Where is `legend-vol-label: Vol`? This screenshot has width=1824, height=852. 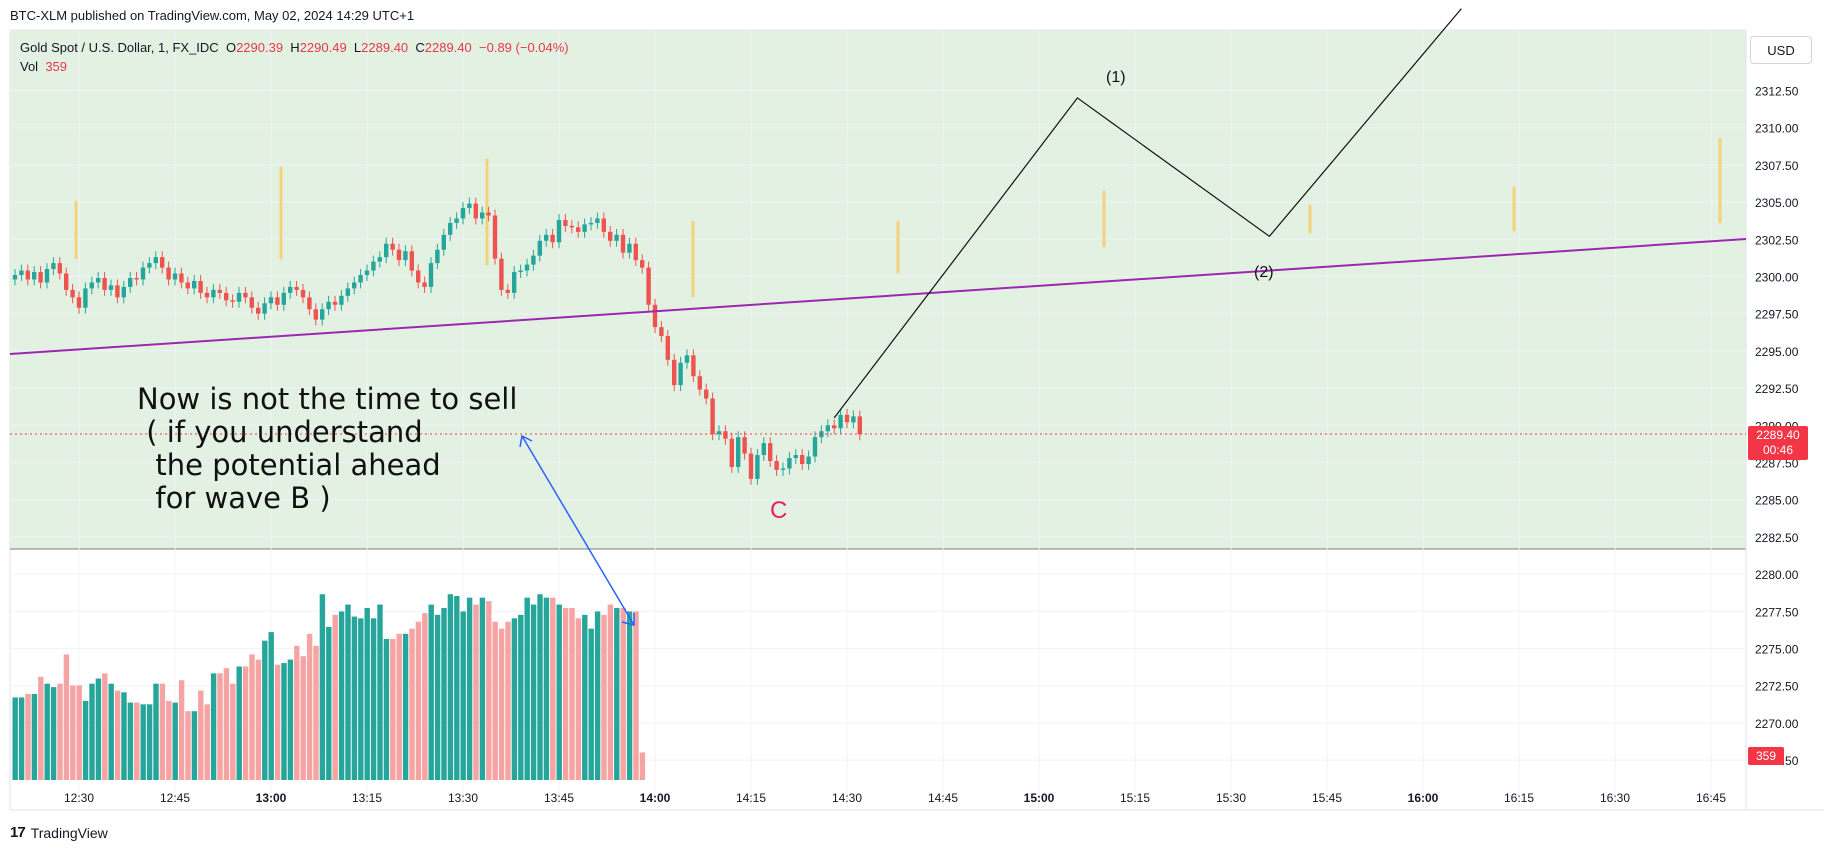
legend-vol-label: Vol is located at coordinates (29, 66).